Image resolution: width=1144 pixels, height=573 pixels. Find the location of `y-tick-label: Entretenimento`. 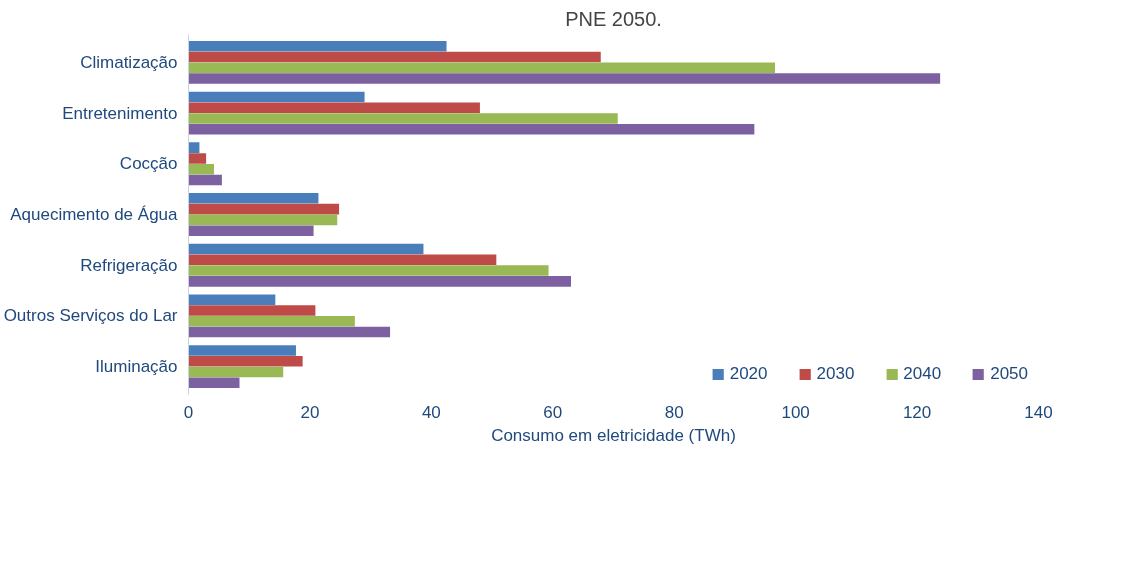

y-tick-label: Entretenimento is located at coordinates (120, 113).